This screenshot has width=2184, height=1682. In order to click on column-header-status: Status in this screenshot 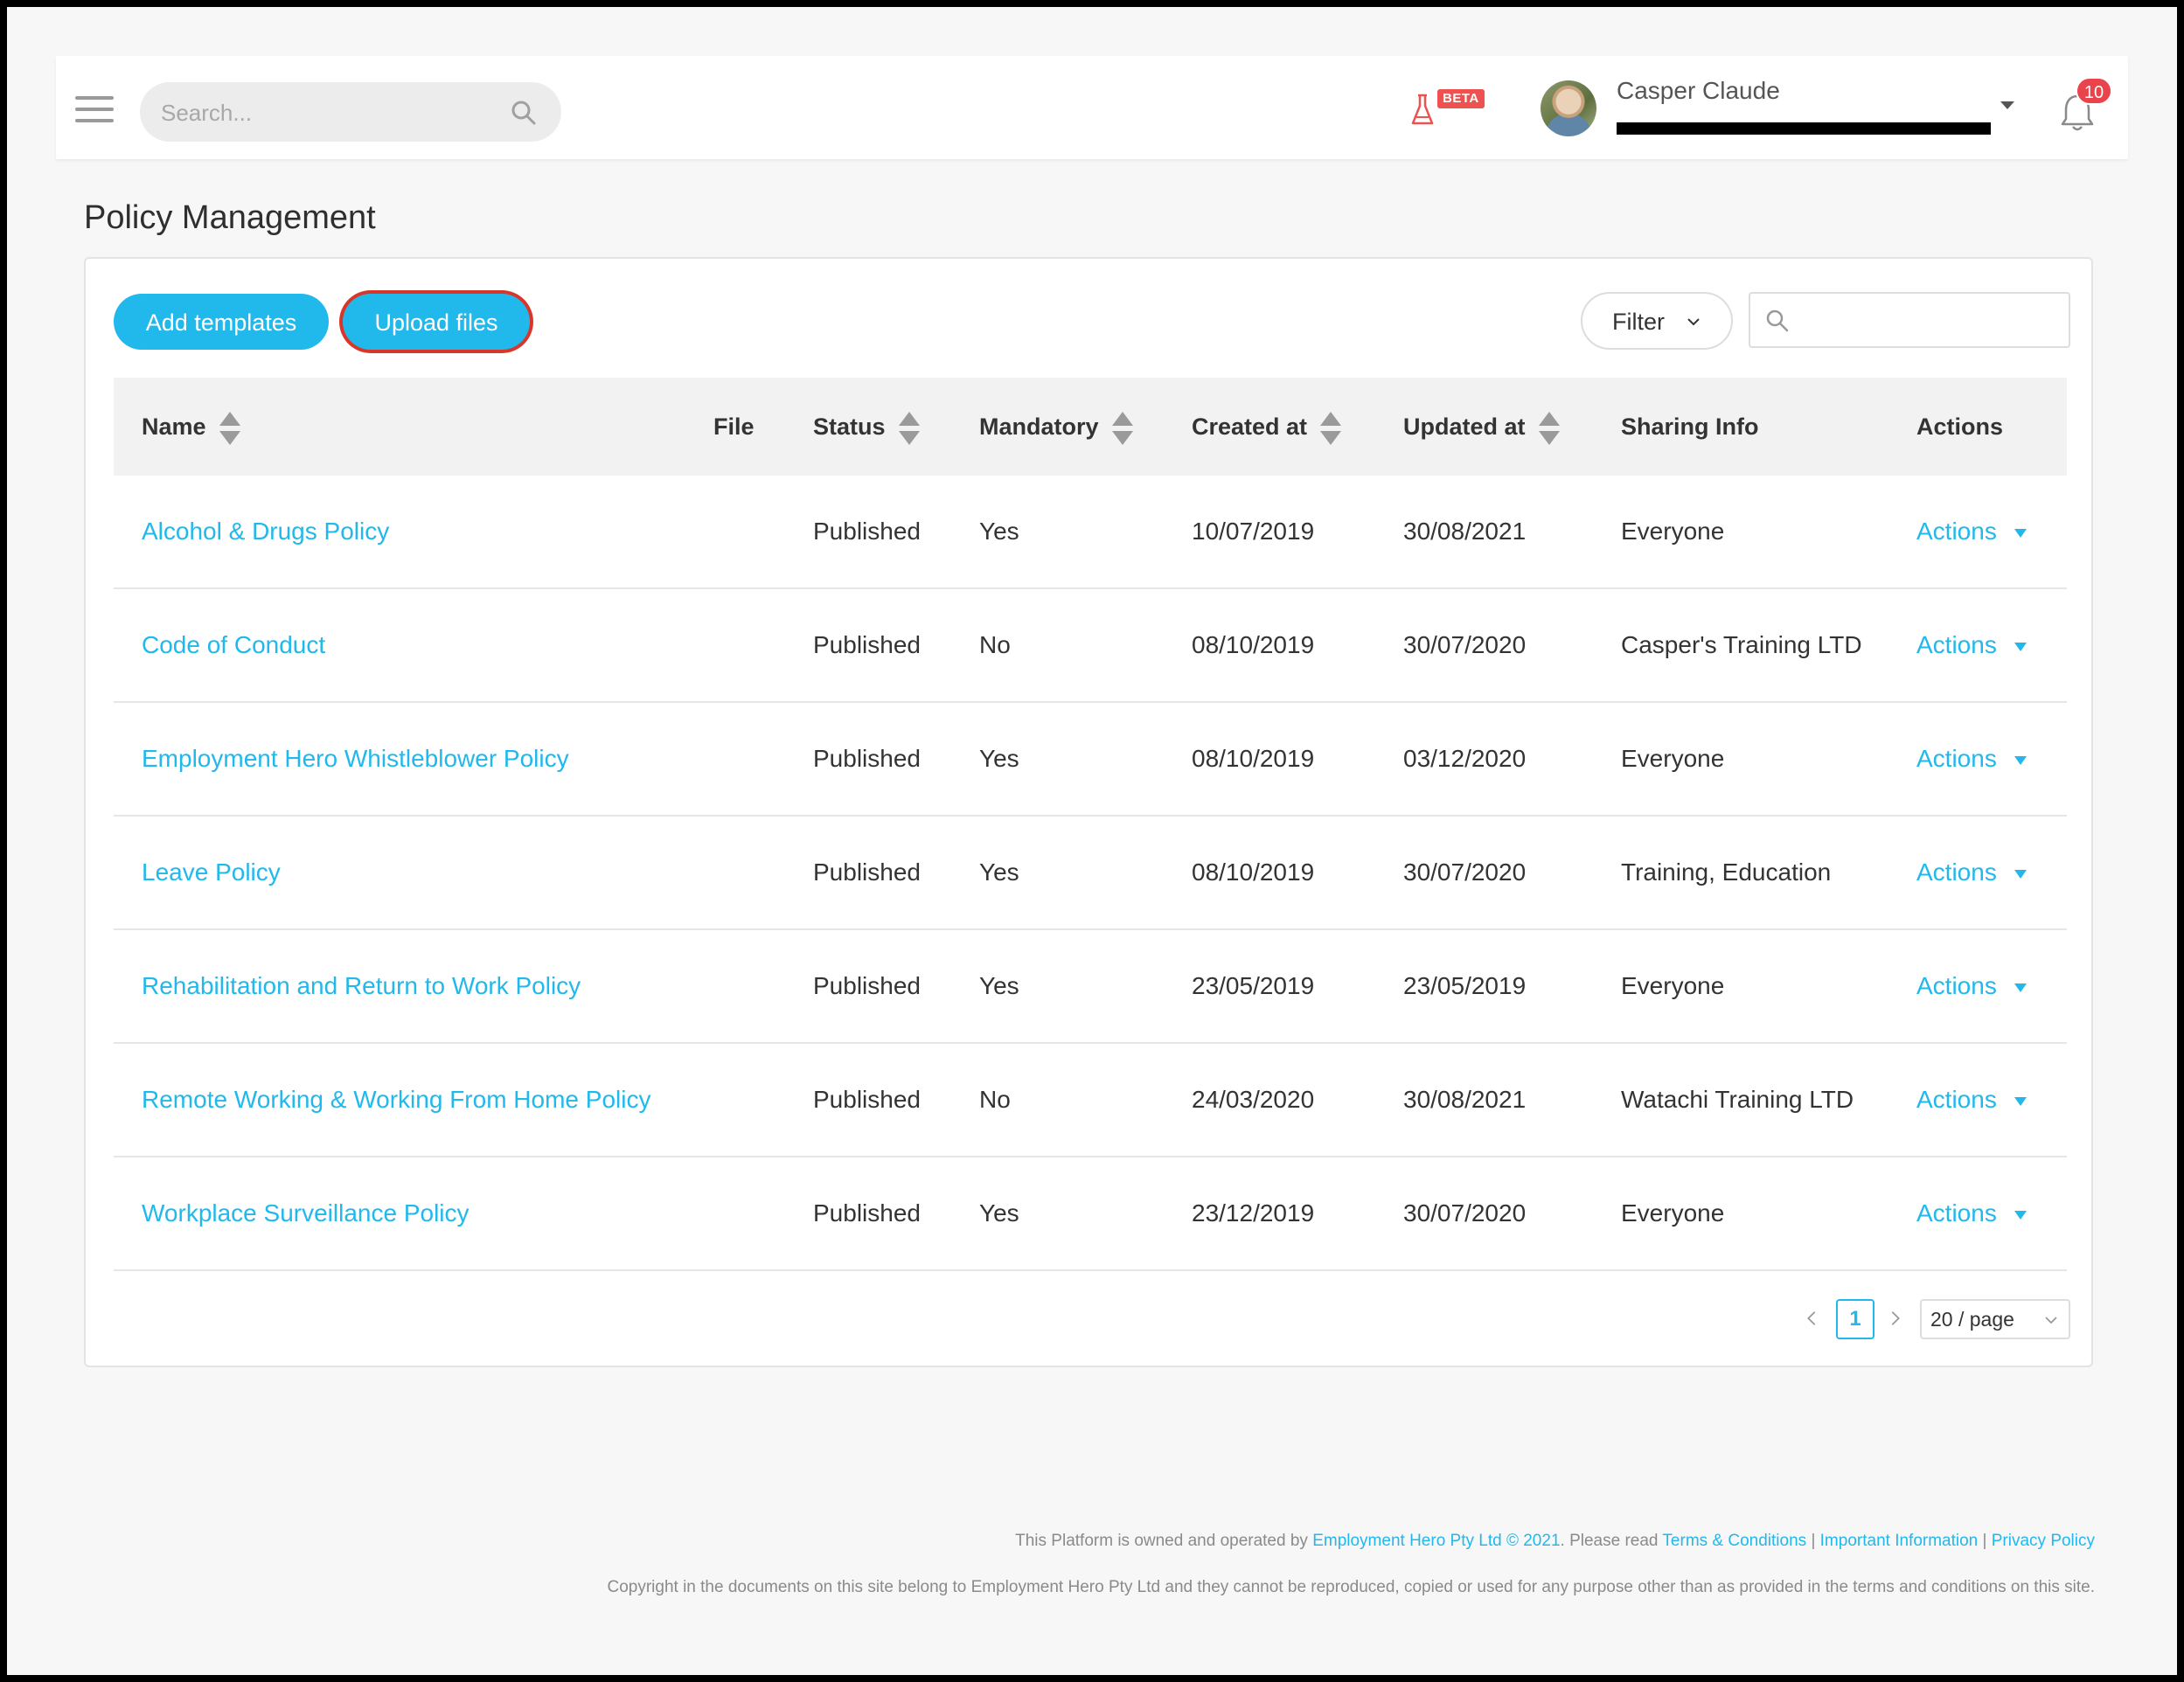, I will do `click(867, 427)`.